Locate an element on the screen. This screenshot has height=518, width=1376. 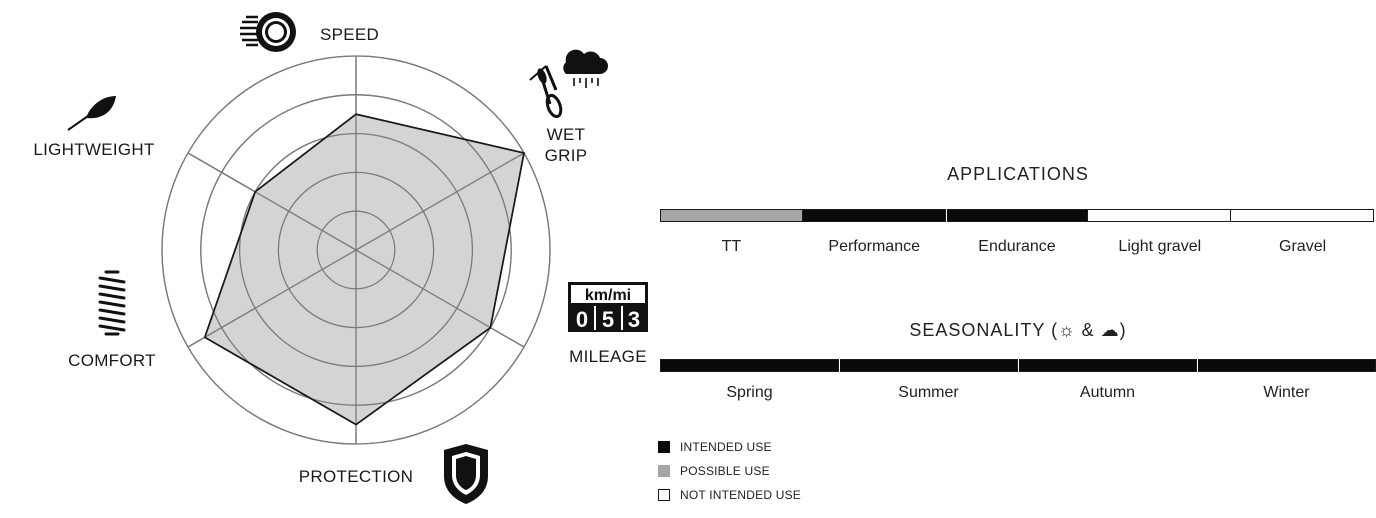
applications-label-performance: Performance is located at coordinates (874, 246).